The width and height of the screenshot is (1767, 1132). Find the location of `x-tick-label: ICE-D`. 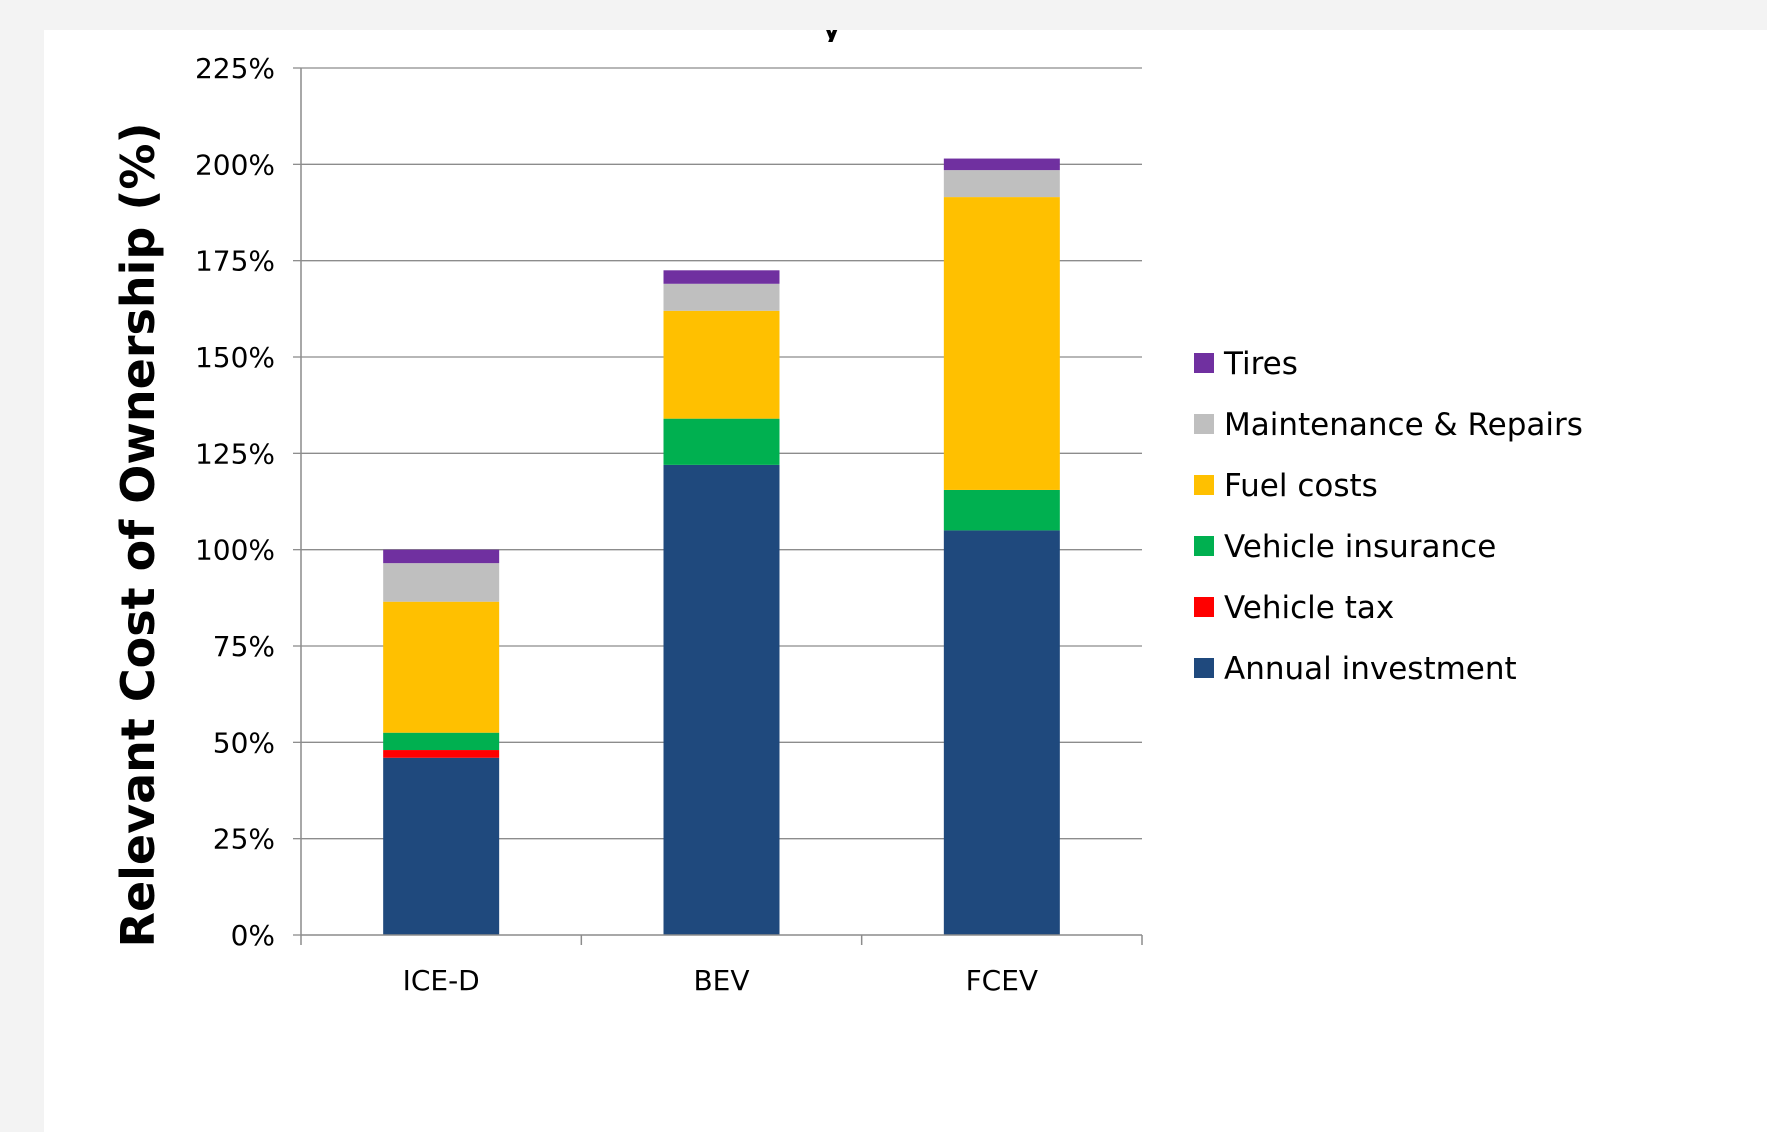

x-tick-label: ICE-D is located at coordinates (441, 980).